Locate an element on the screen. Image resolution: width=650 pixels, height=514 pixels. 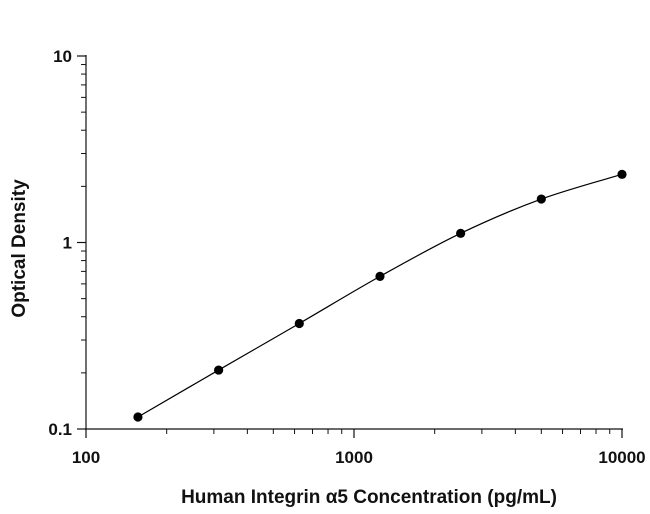
x-axis-title: Human Integrin α5 Concentration (pg/mL) is located at coordinates (369, 497).